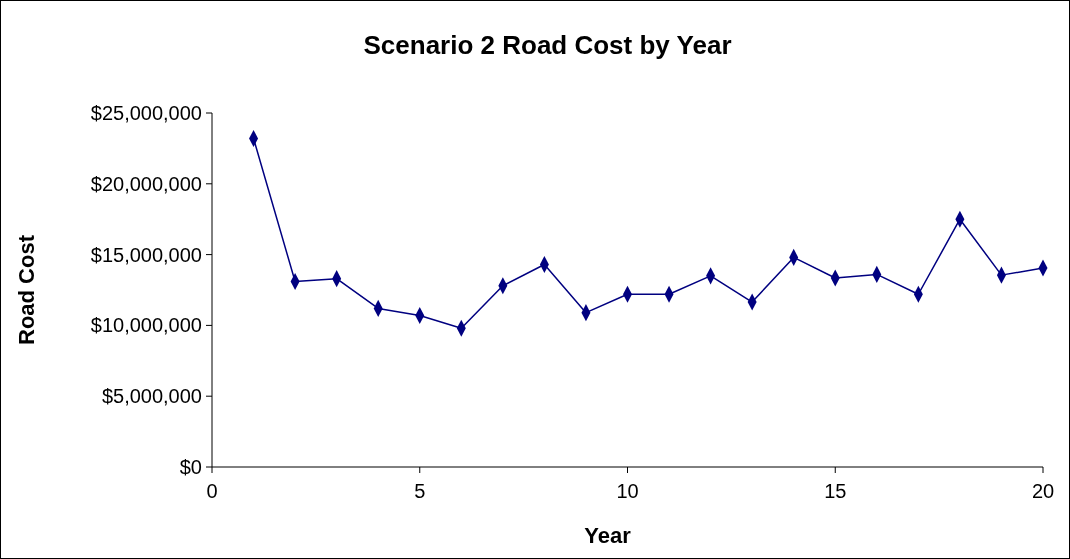 The width and height of the screenshot is (1070, 559). I want to click on y-tick-label: $5,000,000, so click(151, 396).